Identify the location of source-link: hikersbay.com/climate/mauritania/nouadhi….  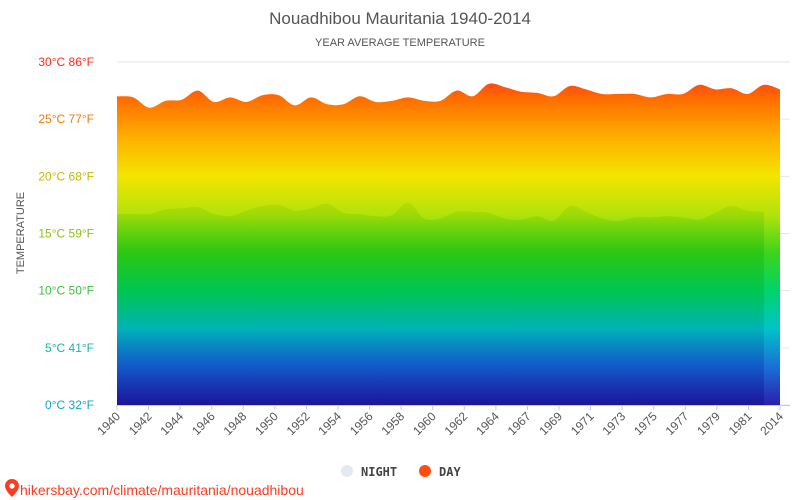
(154, 488).